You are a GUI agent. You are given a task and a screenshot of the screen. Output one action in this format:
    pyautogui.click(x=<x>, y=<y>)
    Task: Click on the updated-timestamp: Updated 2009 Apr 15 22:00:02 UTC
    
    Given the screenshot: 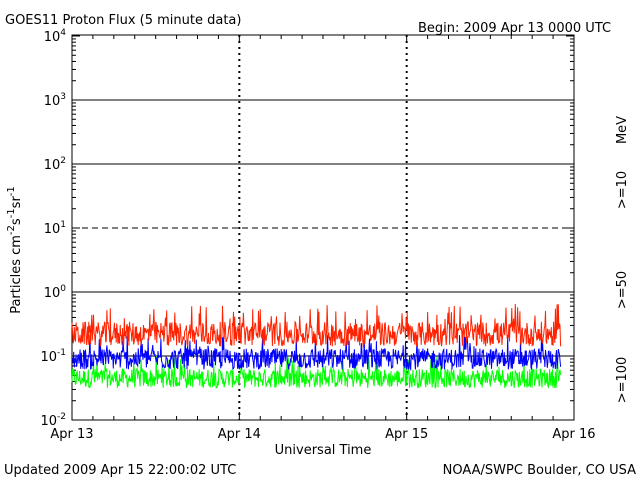 What is the action you would take?
    pyautogui.click(x=120, y=470)
    